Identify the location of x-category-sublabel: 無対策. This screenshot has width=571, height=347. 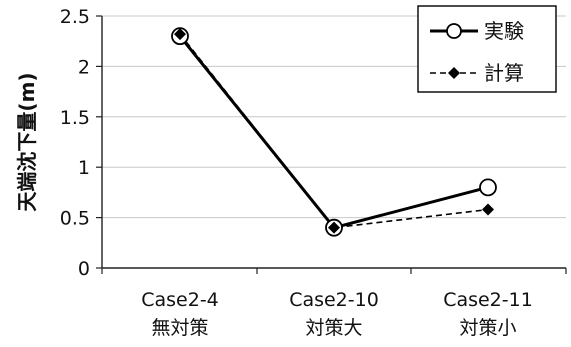
(179, 328).